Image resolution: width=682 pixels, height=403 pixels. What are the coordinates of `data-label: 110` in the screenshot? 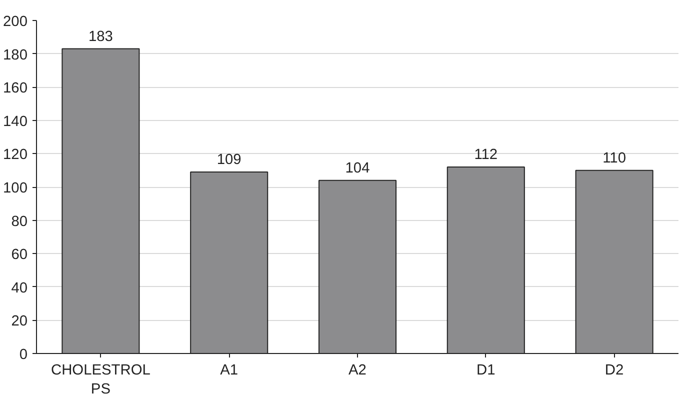 It's located at (614, 158).